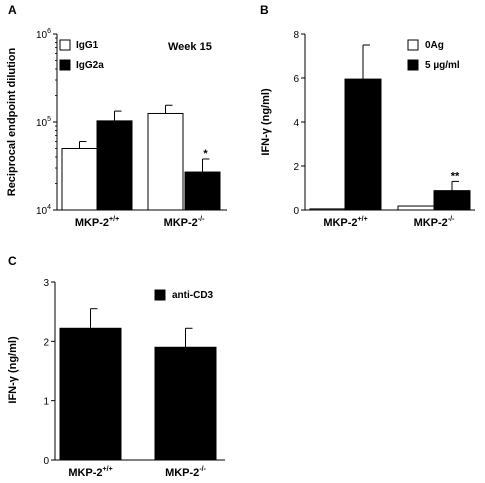 This screenshot has width=485, height=483. I want to click on panel-letter: A, so click(12, 10).